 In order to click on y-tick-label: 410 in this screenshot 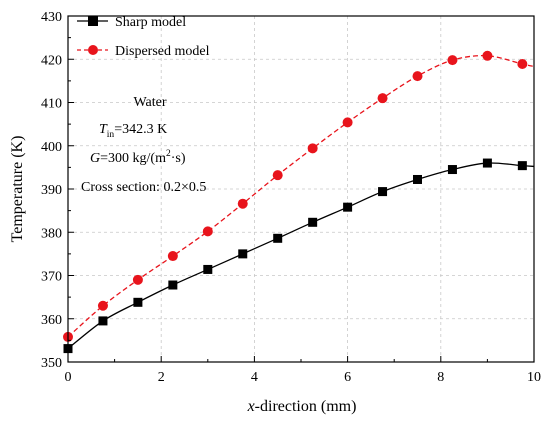, I will do `click(51, 104)`.